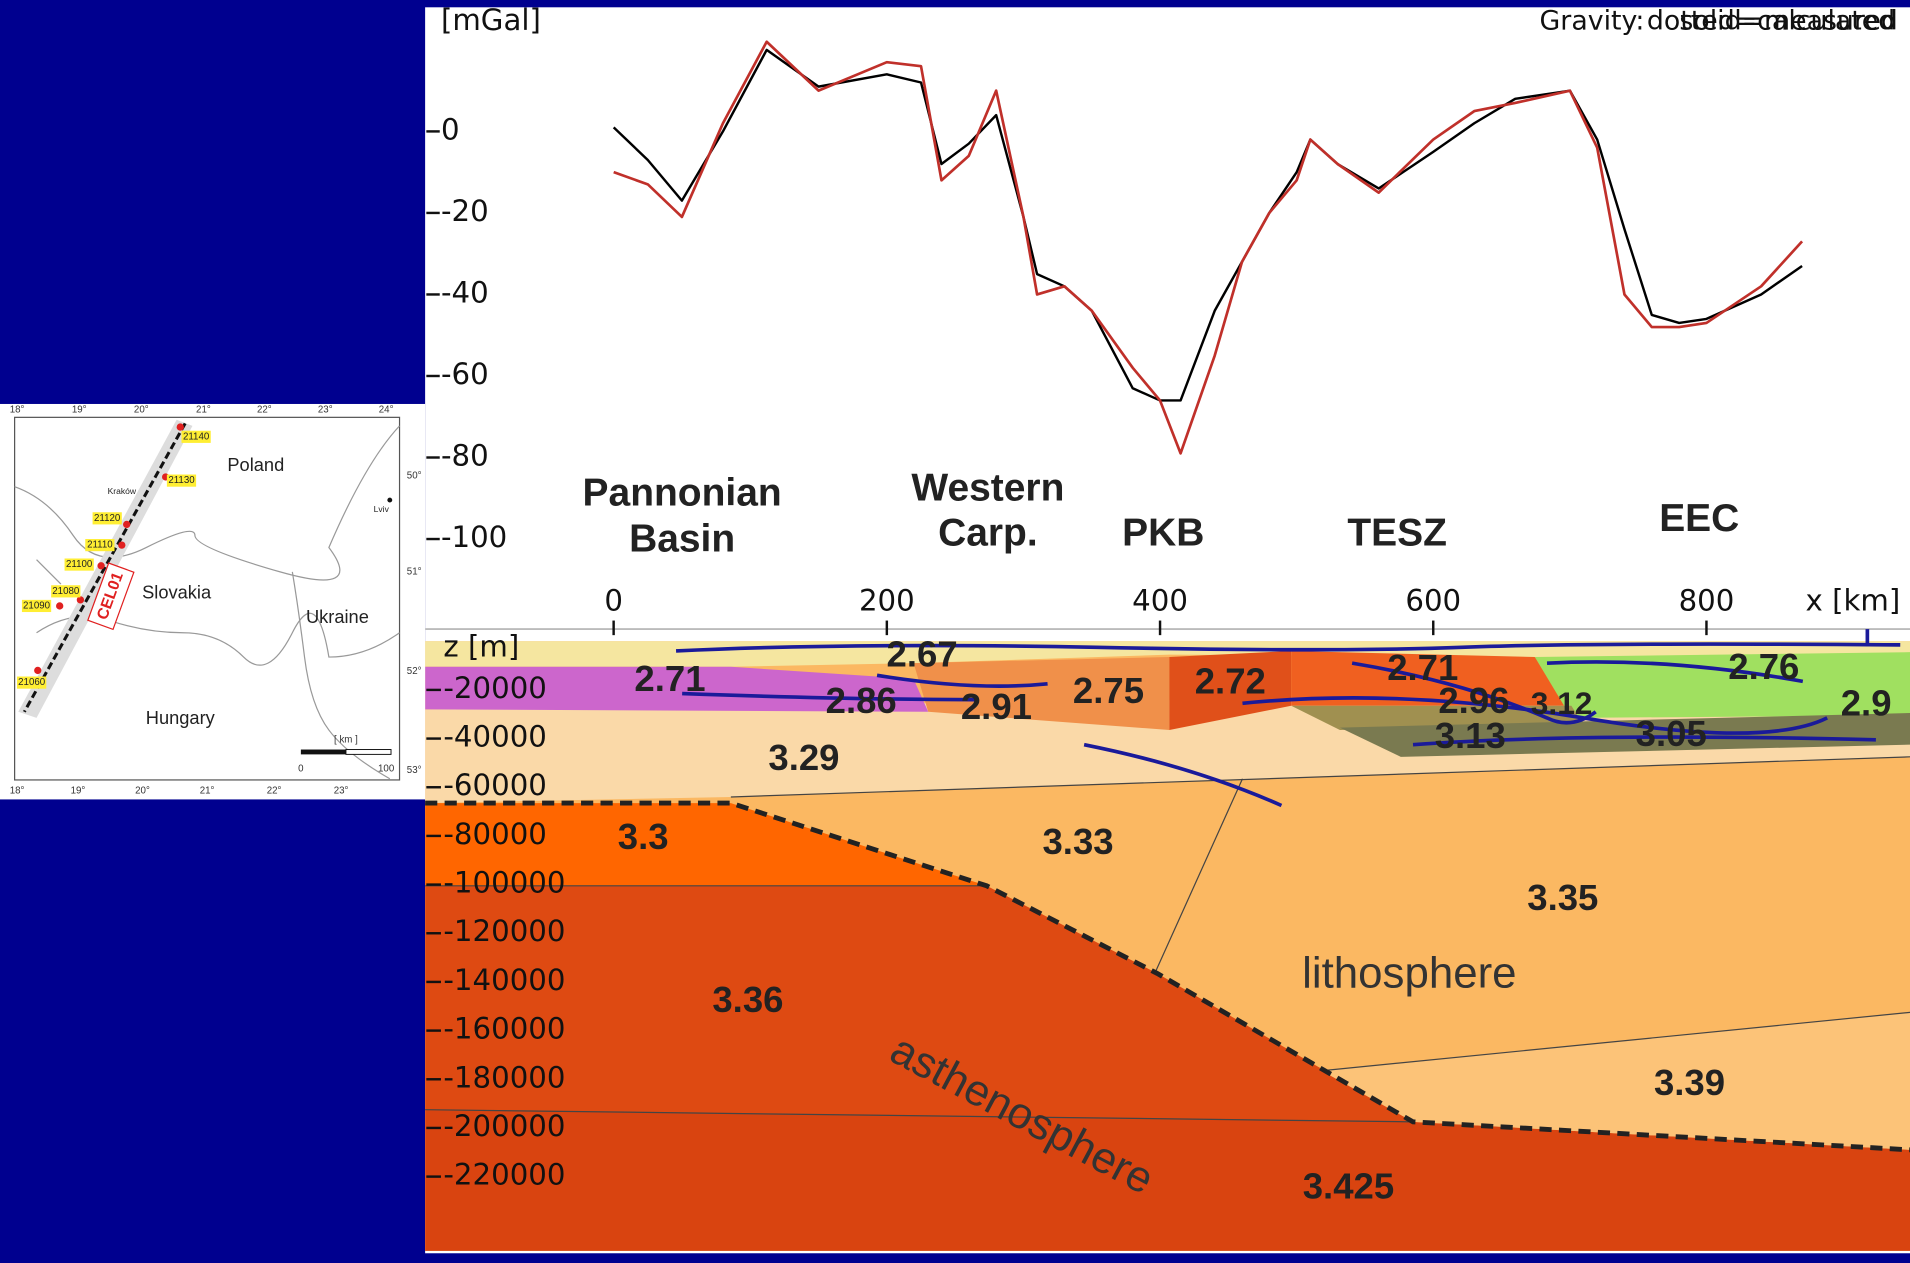  What do you see at coordinates (504, 980) in the screenshot?
I see `y-tick-label: -140000` at bounding box center [504, 980].